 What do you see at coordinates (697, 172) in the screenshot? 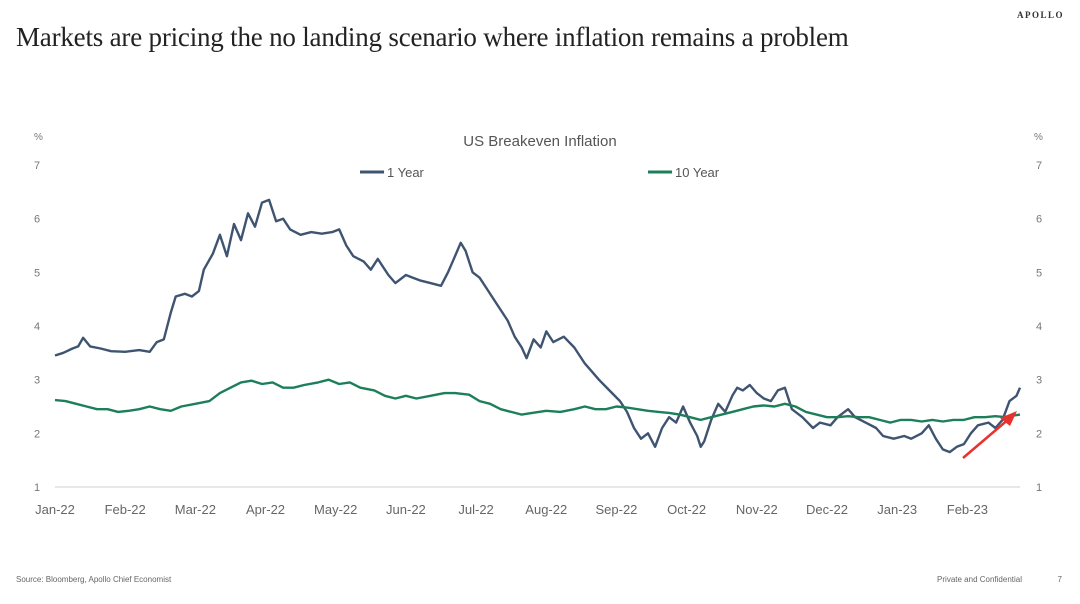
I see `legend-label: 10 Year` at bounding box center [697, 172].